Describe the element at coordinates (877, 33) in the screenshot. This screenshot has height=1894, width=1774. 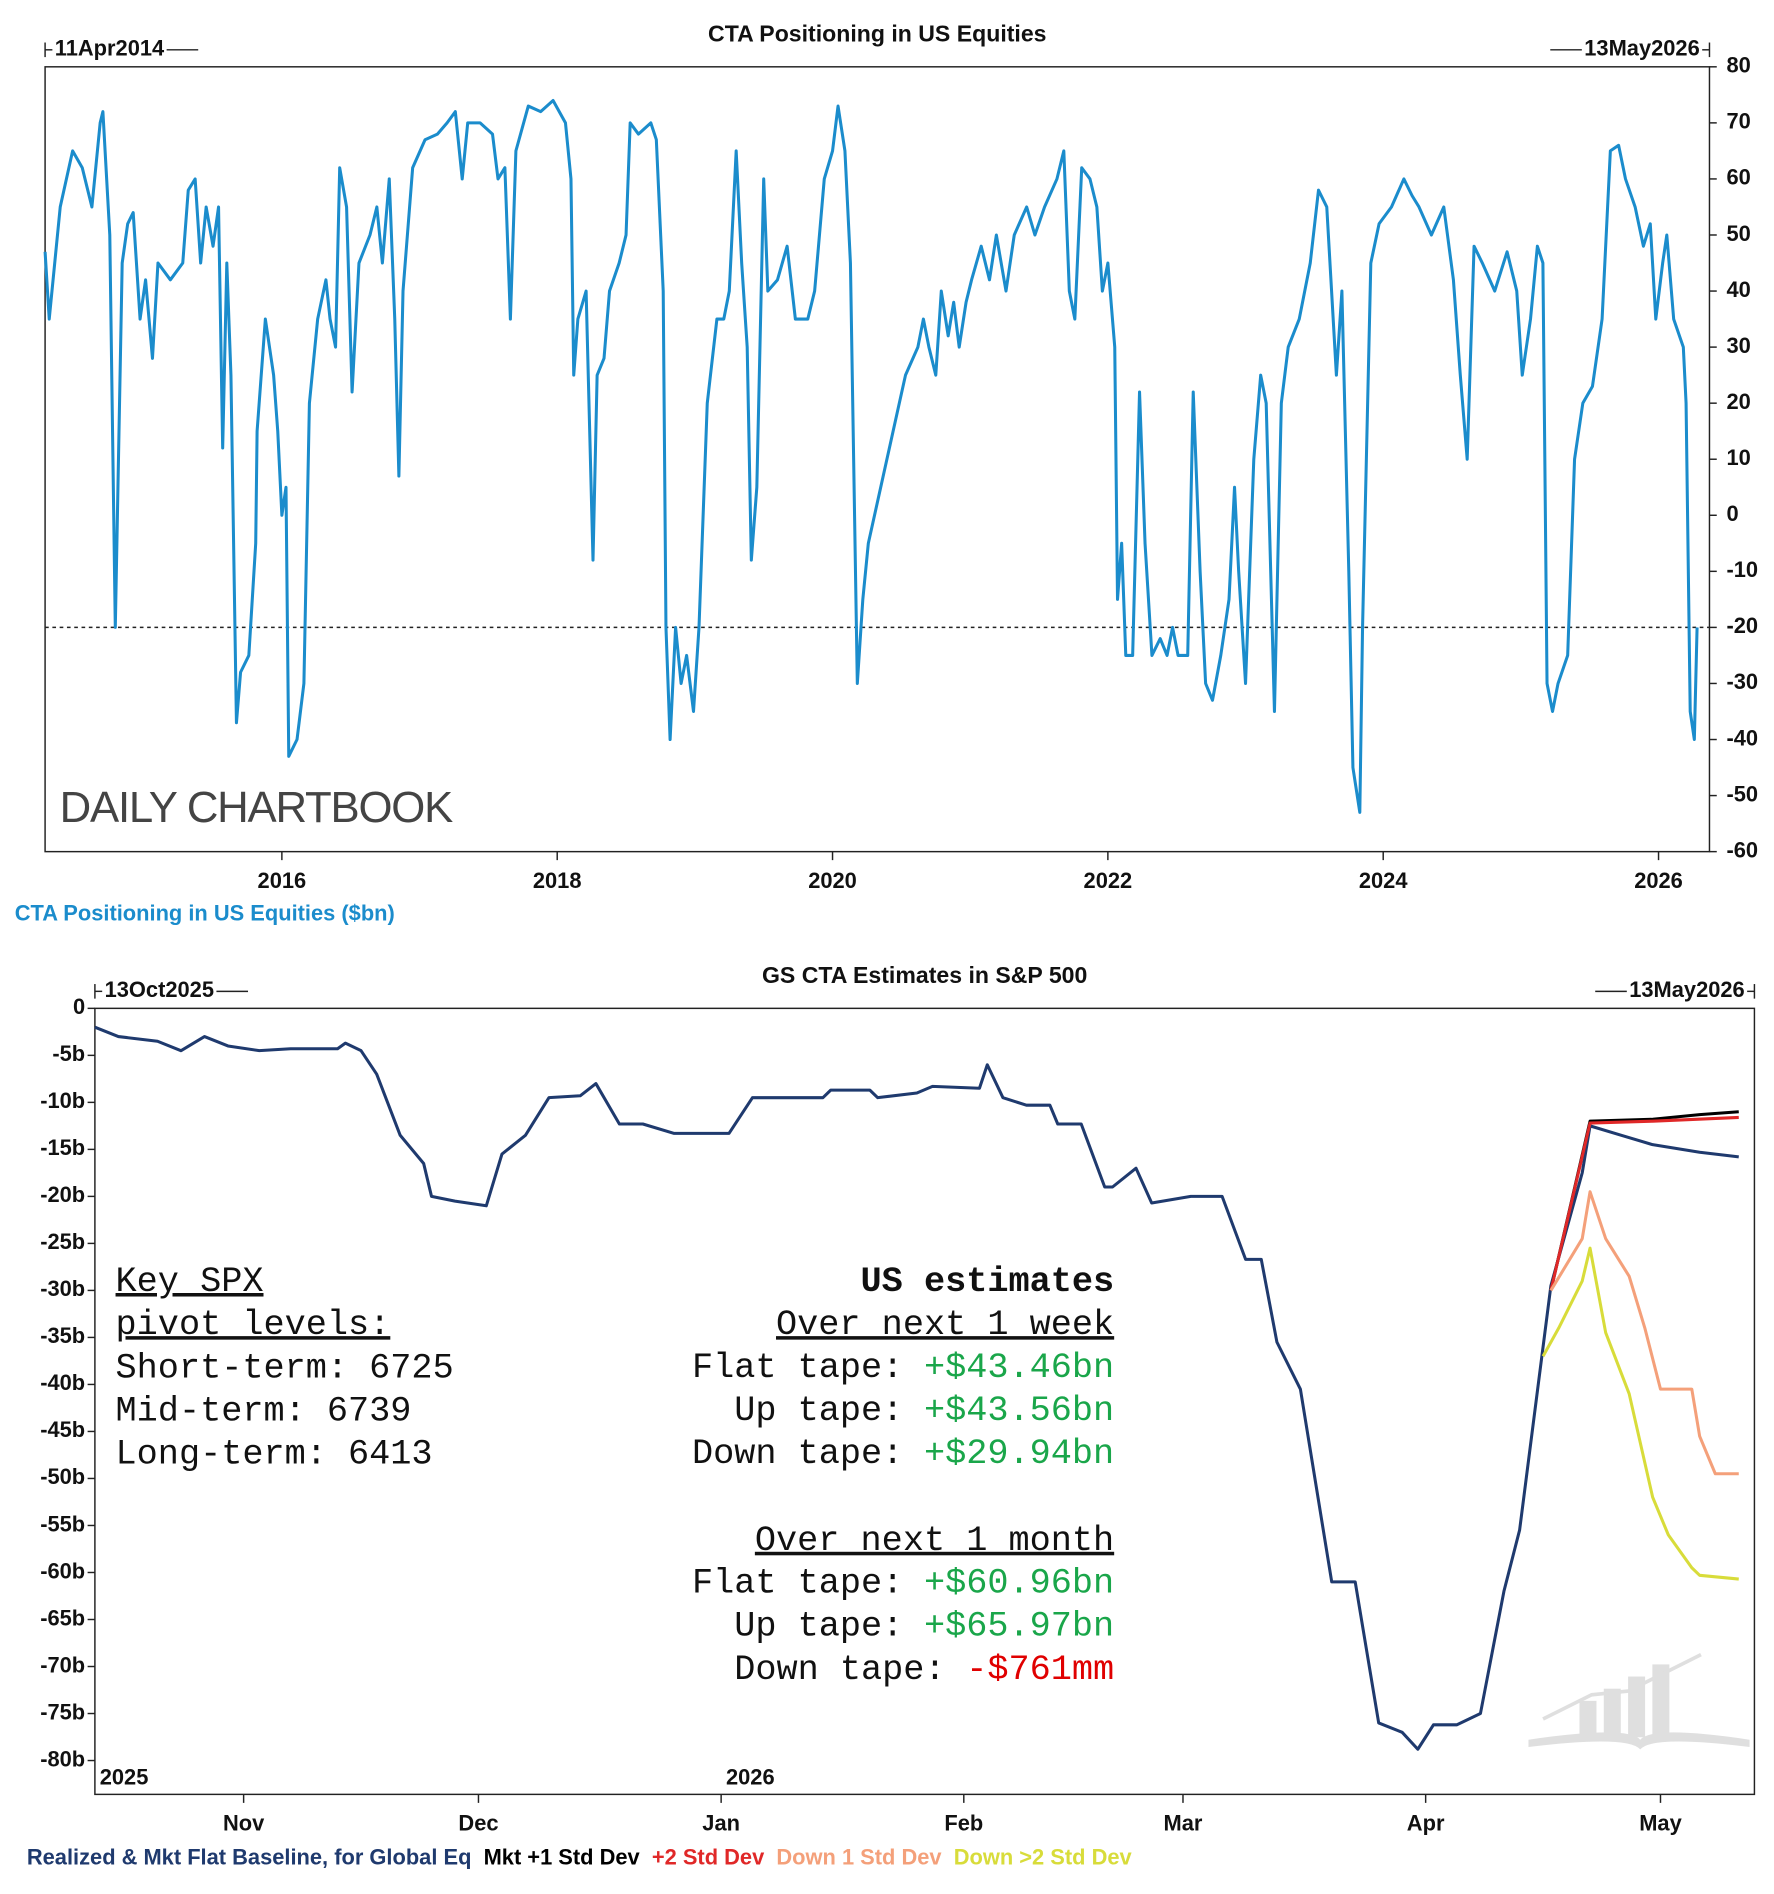
I see `chart-title: CTA Positioning in US Equities` at that location.